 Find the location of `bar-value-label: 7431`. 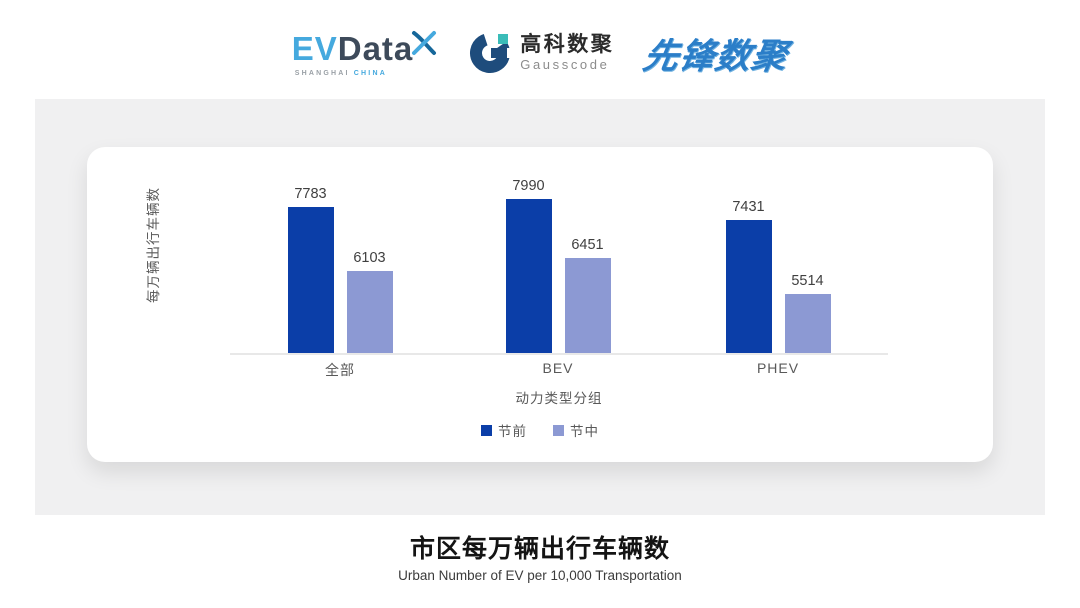

bar-value-label: 7431 is located at coordinates (748, 207).